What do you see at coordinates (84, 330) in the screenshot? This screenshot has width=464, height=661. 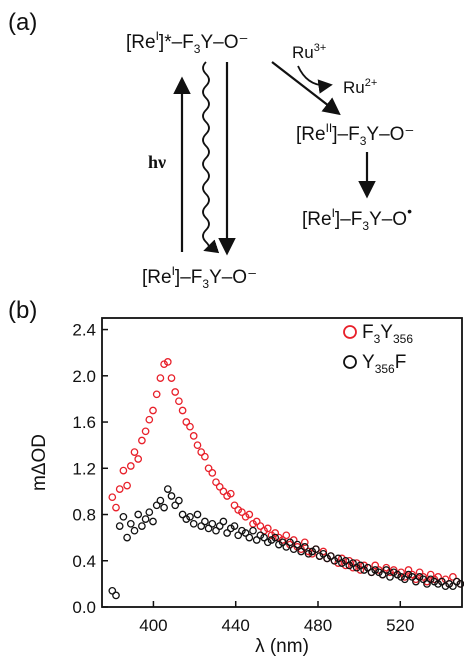 I see `y-tick-label: 2.4` at bounding box center [84, 330].